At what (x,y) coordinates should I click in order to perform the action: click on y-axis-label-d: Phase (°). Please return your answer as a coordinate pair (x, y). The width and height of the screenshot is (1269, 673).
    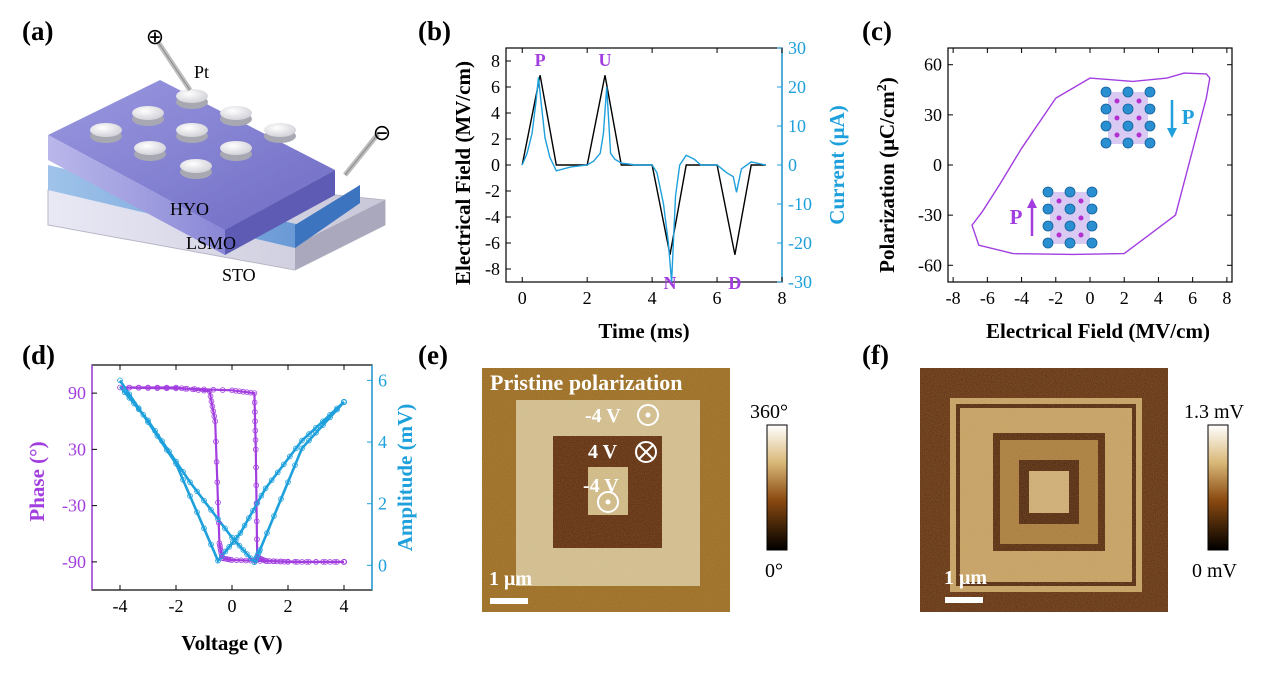
    Looking at the image, I should click on (37, 481).